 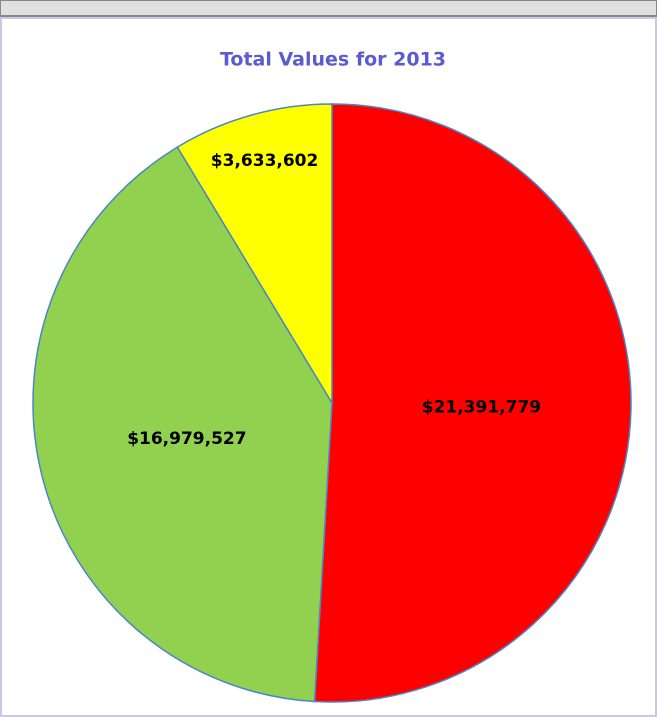 What do you see at coordinates (333, 60) in the screenshot?
I see `chart-title: Total Values for 2013` at bounding box center [333, 60].